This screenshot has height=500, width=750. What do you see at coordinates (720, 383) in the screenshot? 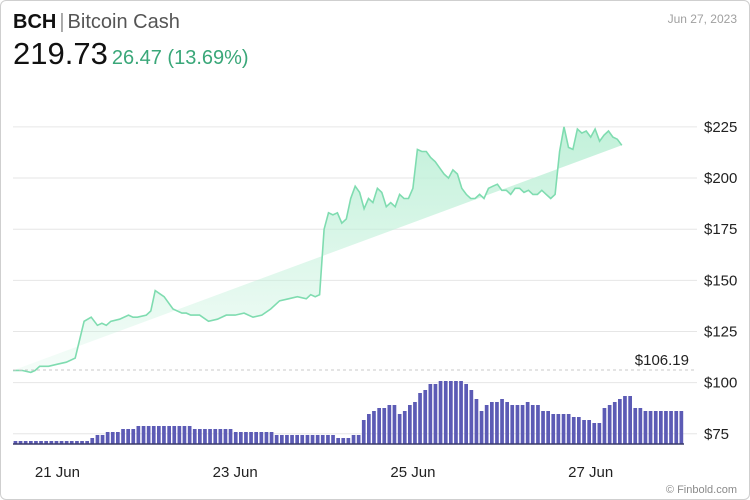
I see `y-tick-label: $100` at bounding box center [720, 383].